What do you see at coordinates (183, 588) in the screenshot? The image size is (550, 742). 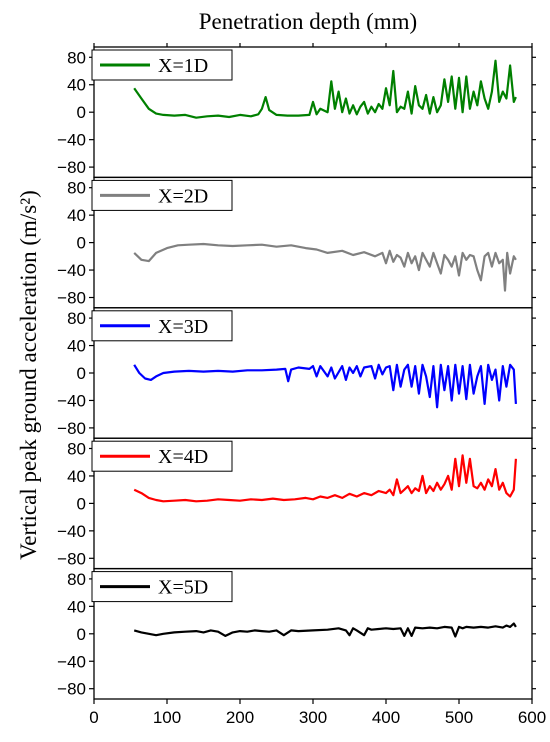 I see `legend-label: X=5D` at bounding box center [183, 588].